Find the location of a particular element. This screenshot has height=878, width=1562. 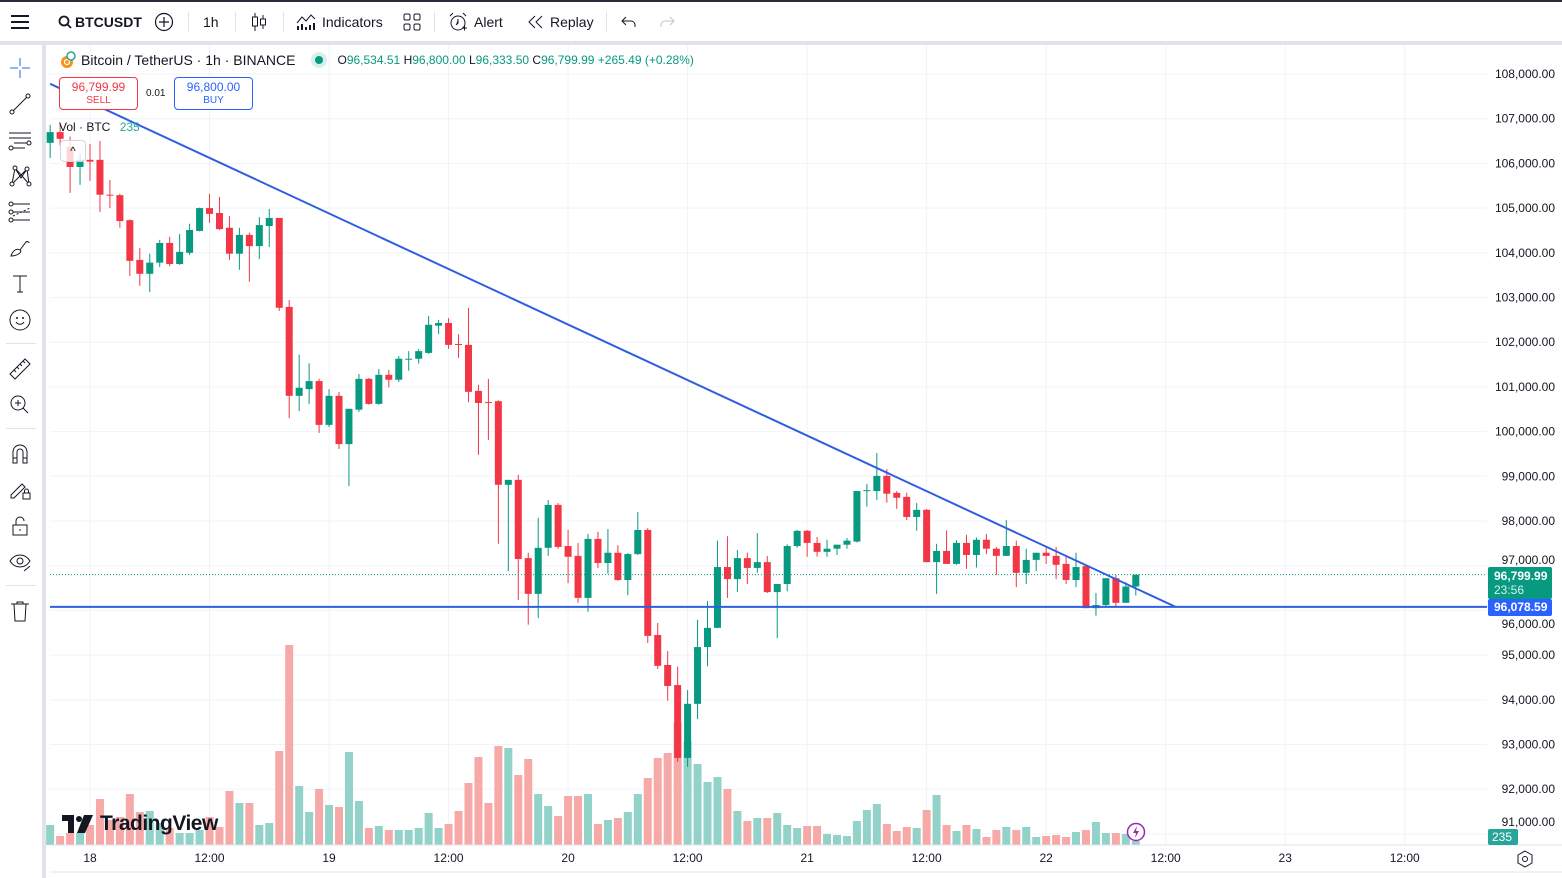

fib-retracement-tool is located at coordinates (20, 140).